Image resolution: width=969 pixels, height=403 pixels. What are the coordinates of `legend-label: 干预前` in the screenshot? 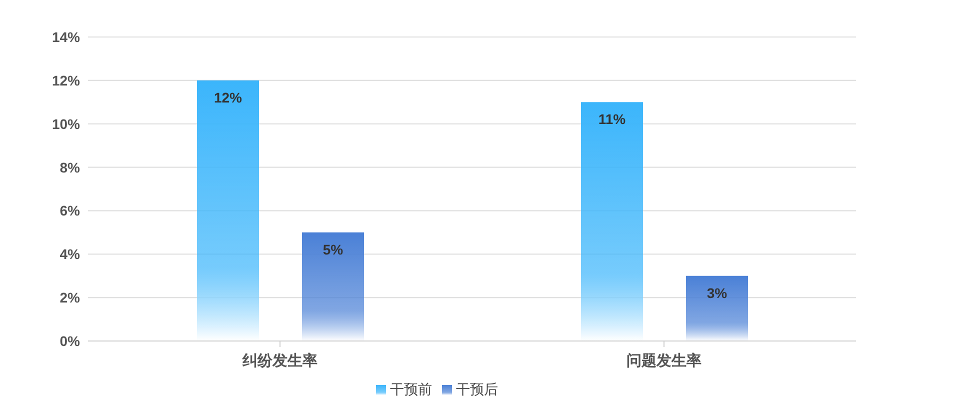 It's located at (411, 389).